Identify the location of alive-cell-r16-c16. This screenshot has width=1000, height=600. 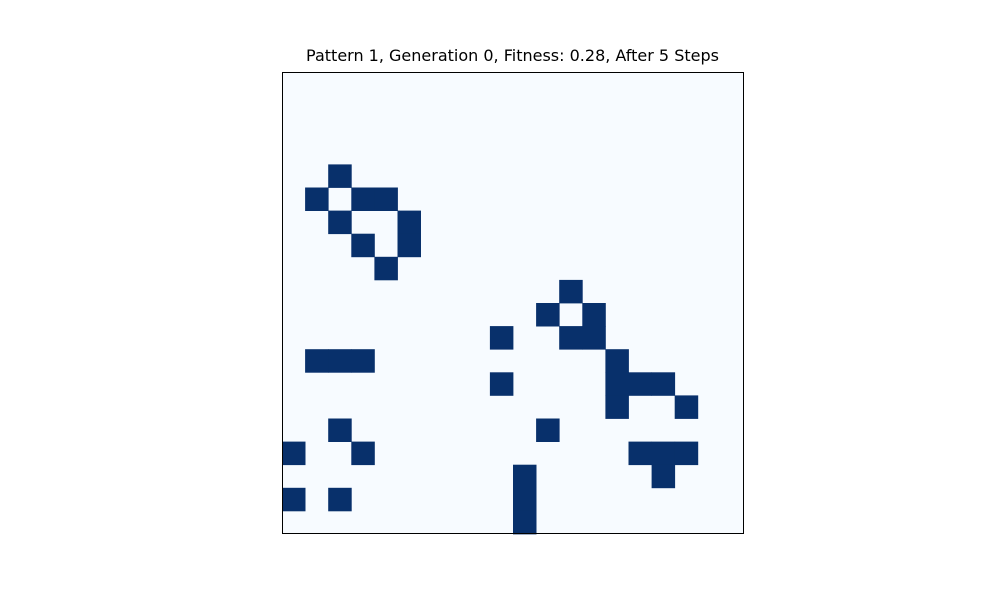
(663, 453).